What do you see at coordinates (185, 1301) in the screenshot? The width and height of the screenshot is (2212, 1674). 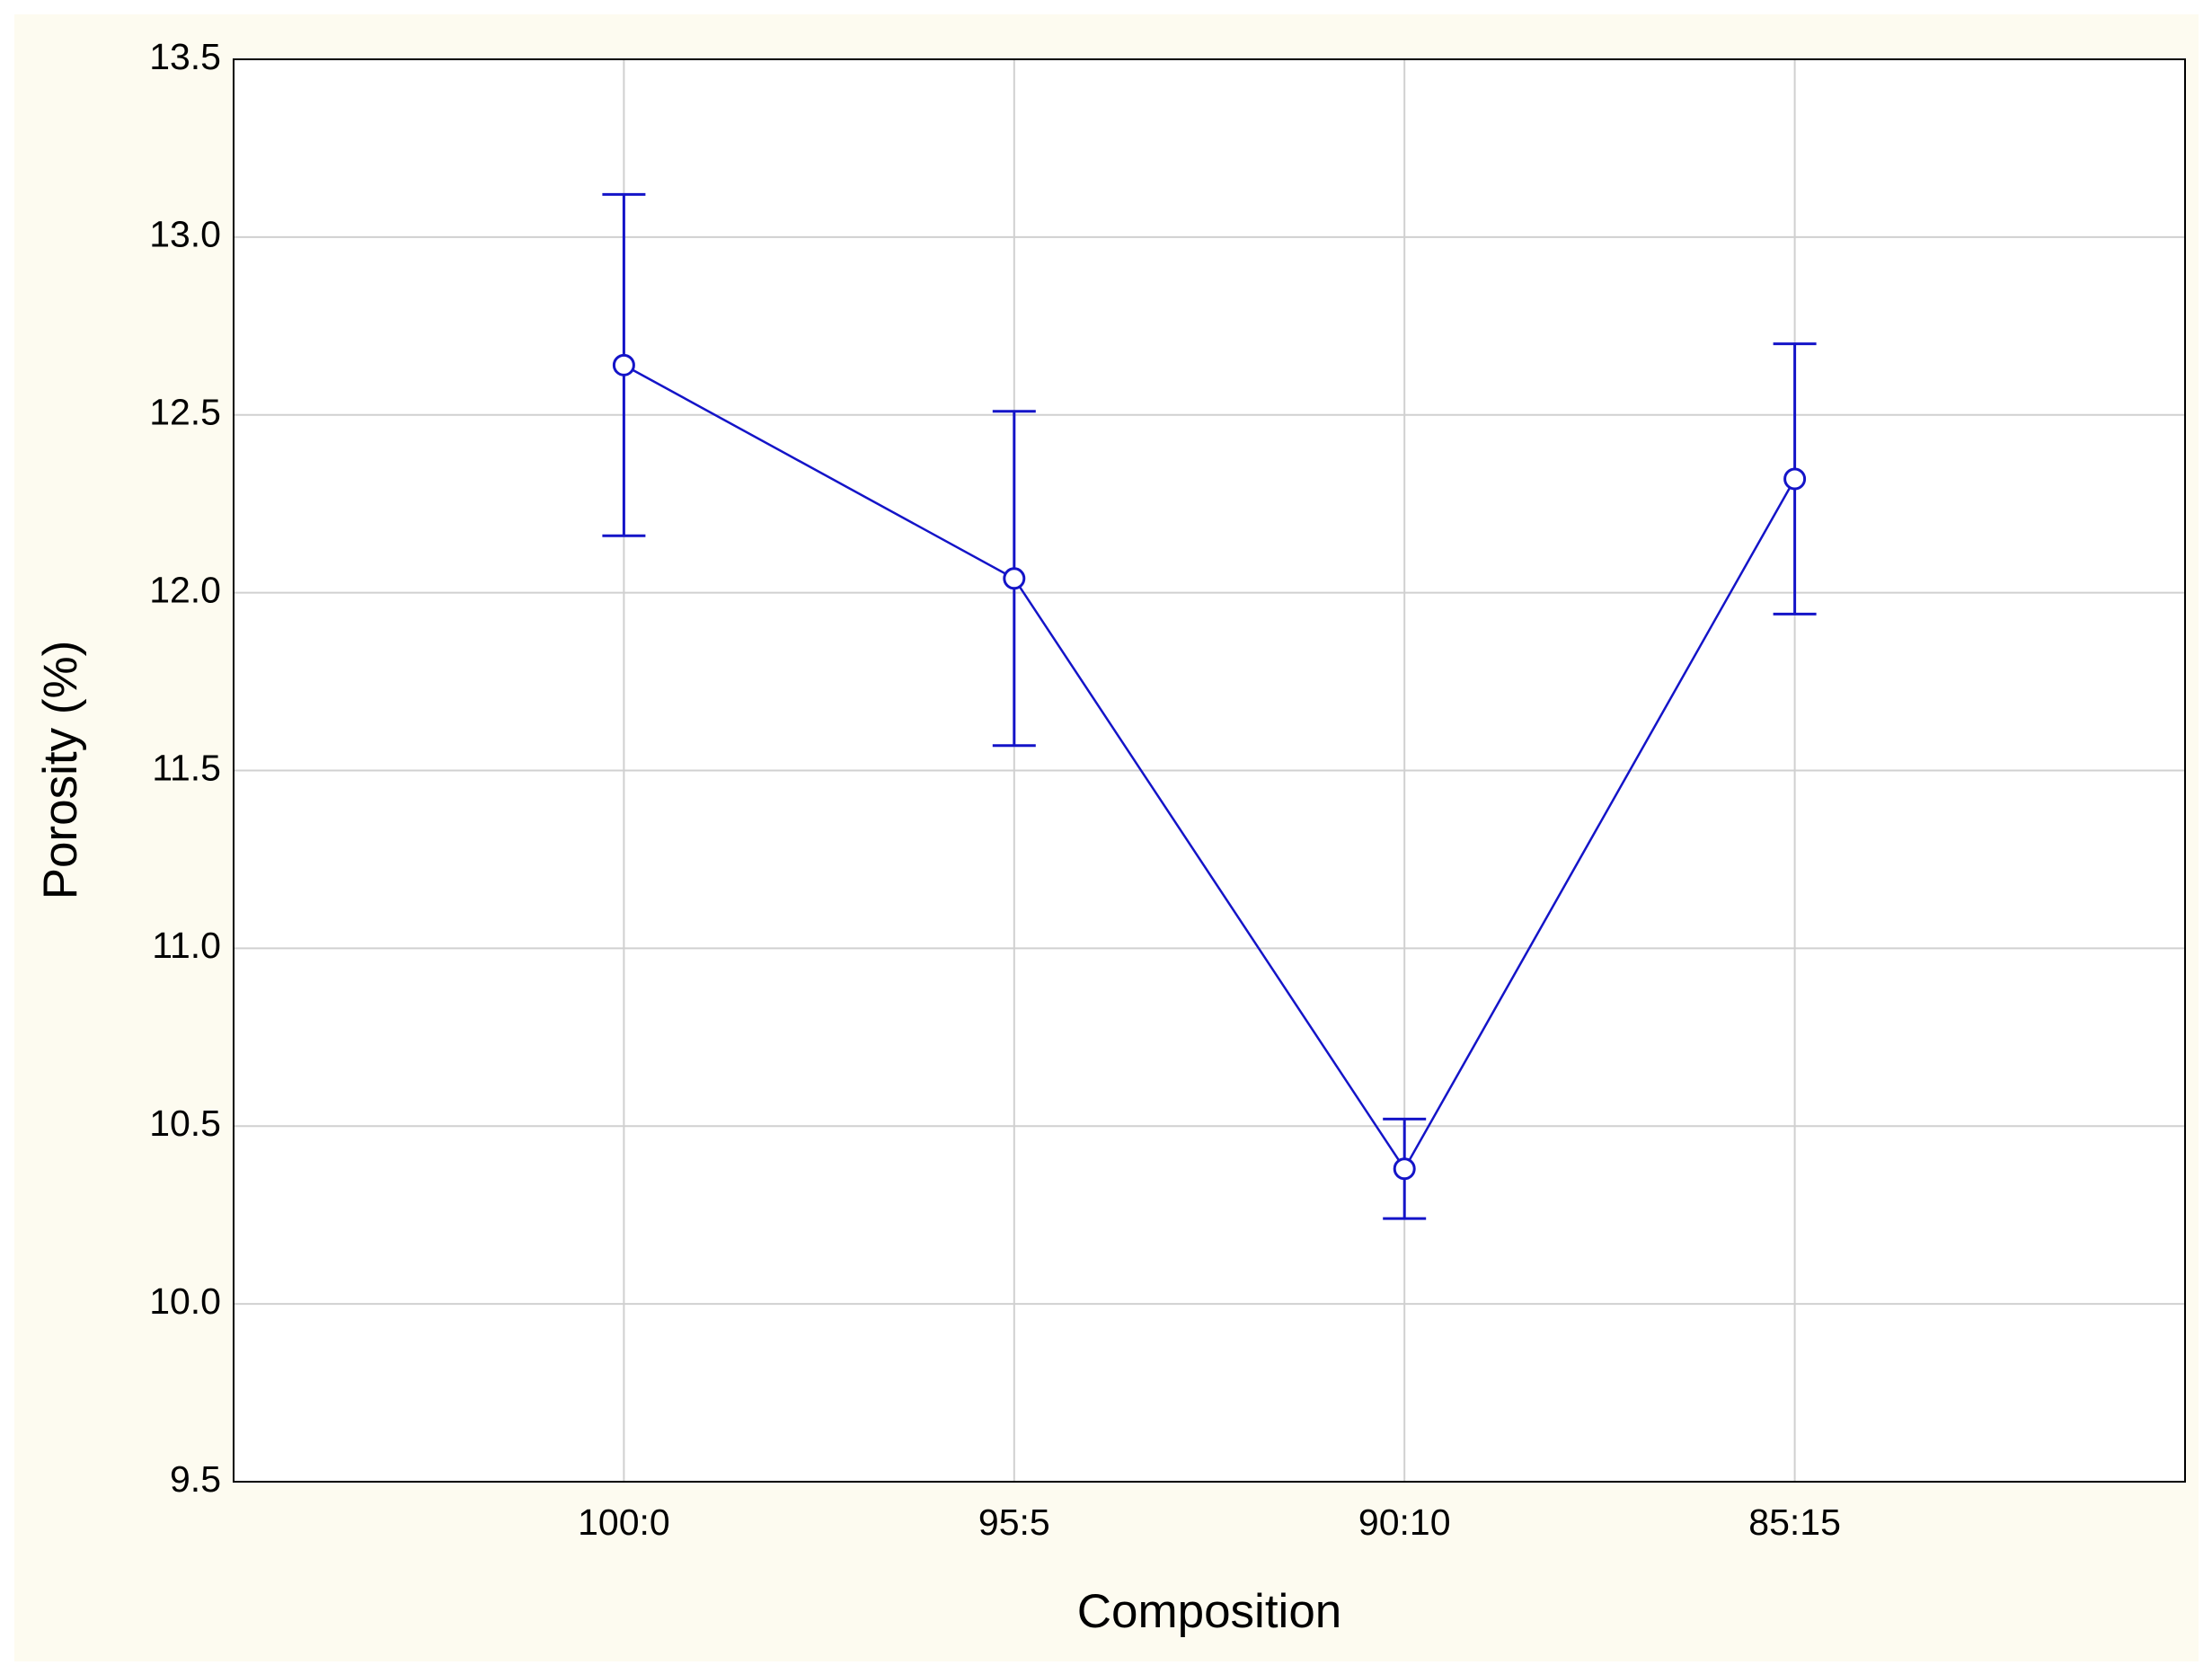 I see `y-tick-label: 10.0` at bounding box center [185, 1301].